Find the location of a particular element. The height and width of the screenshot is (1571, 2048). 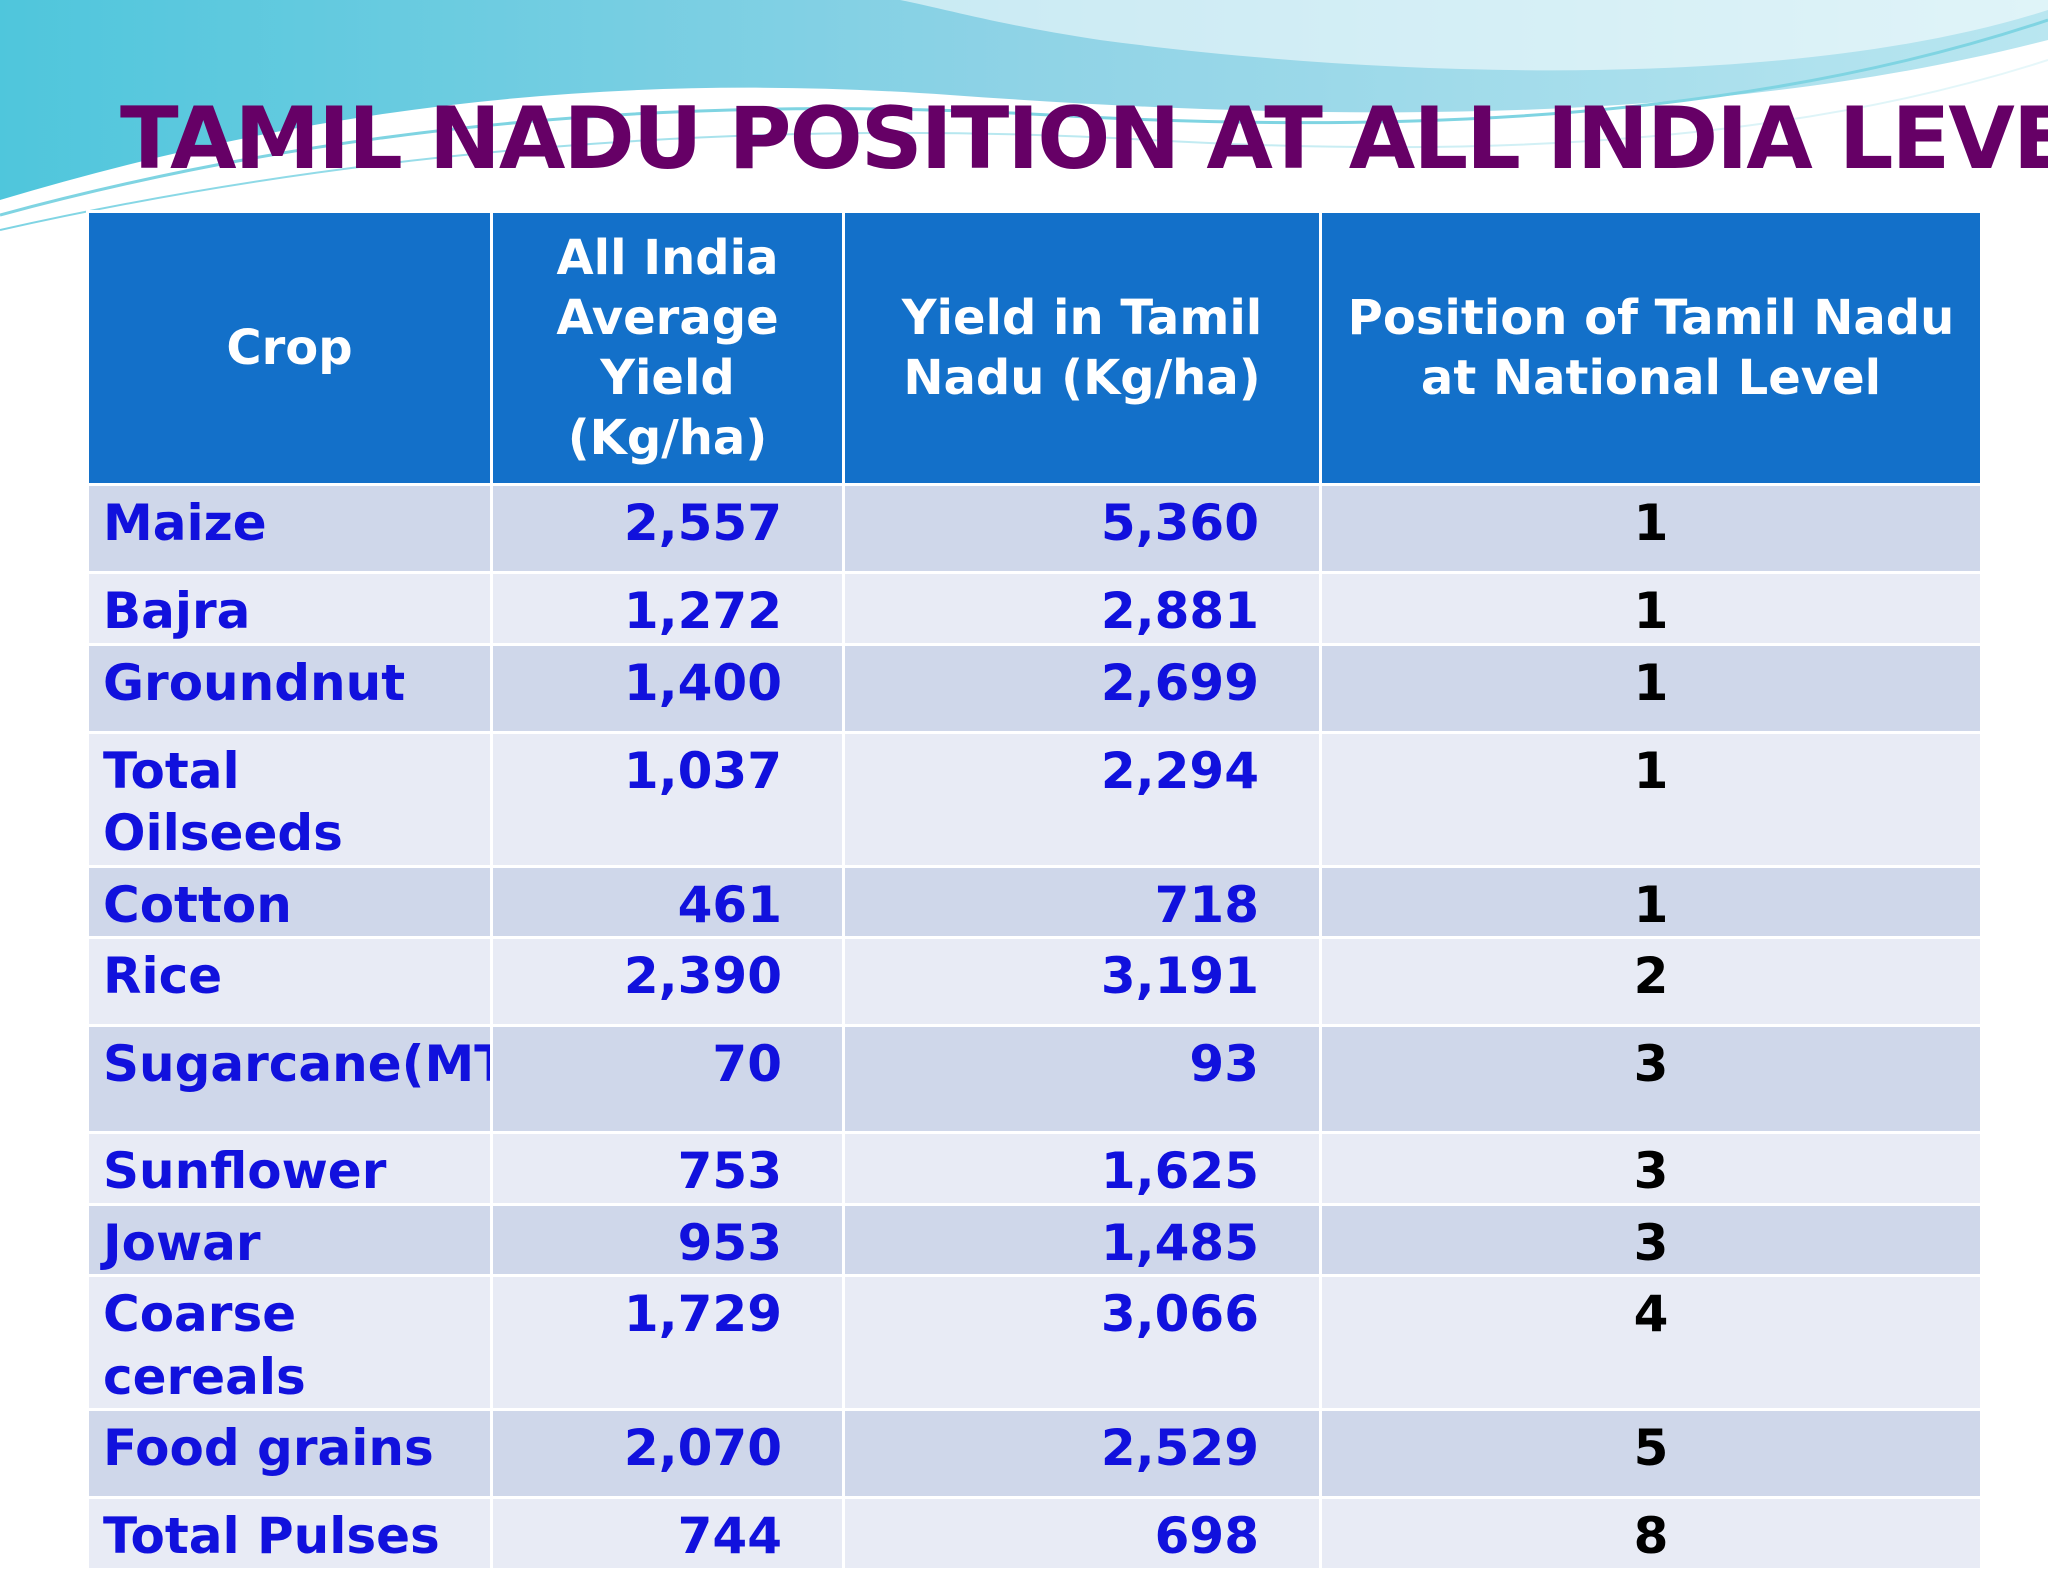

all-india-yield-cell: 461 is located at coordinates (667, 901).